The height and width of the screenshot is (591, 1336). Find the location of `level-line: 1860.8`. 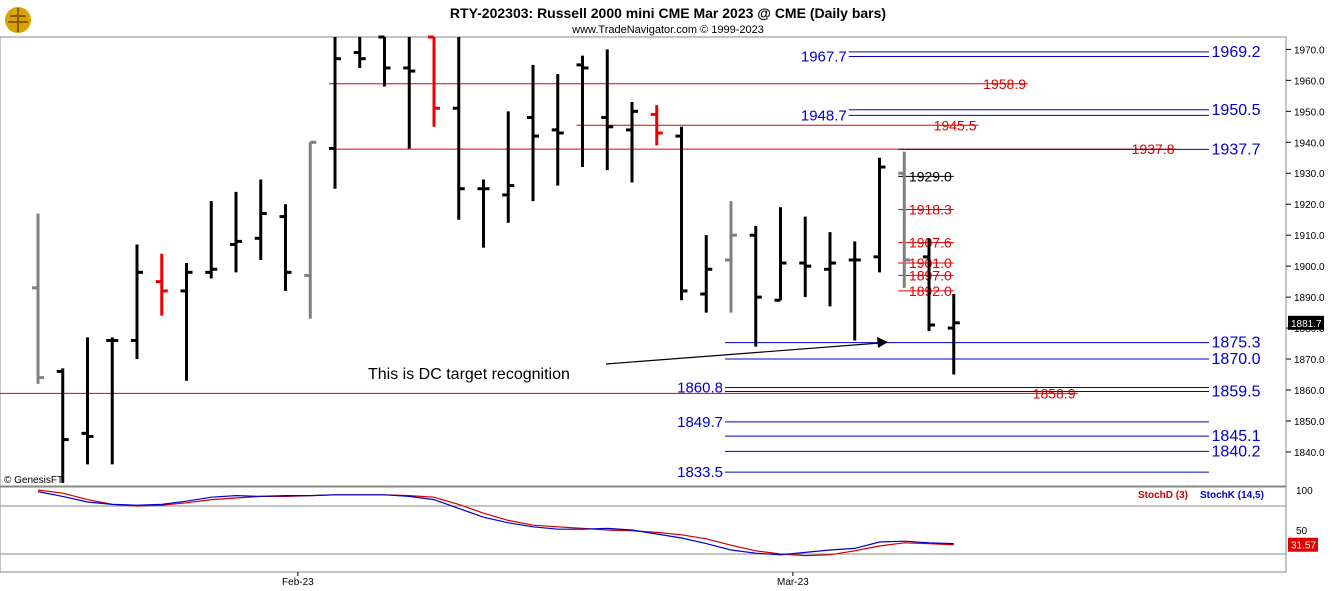

level-line: 1860.8 is located at coordinates (943, 388).